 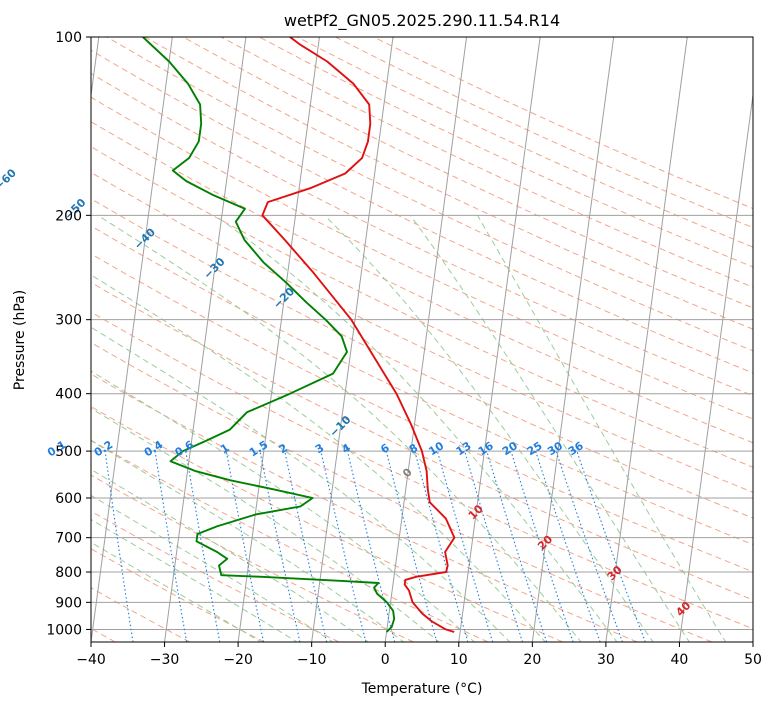 I want to click on mixing-ratio-label: 0.2, so click(x=103, y=448).